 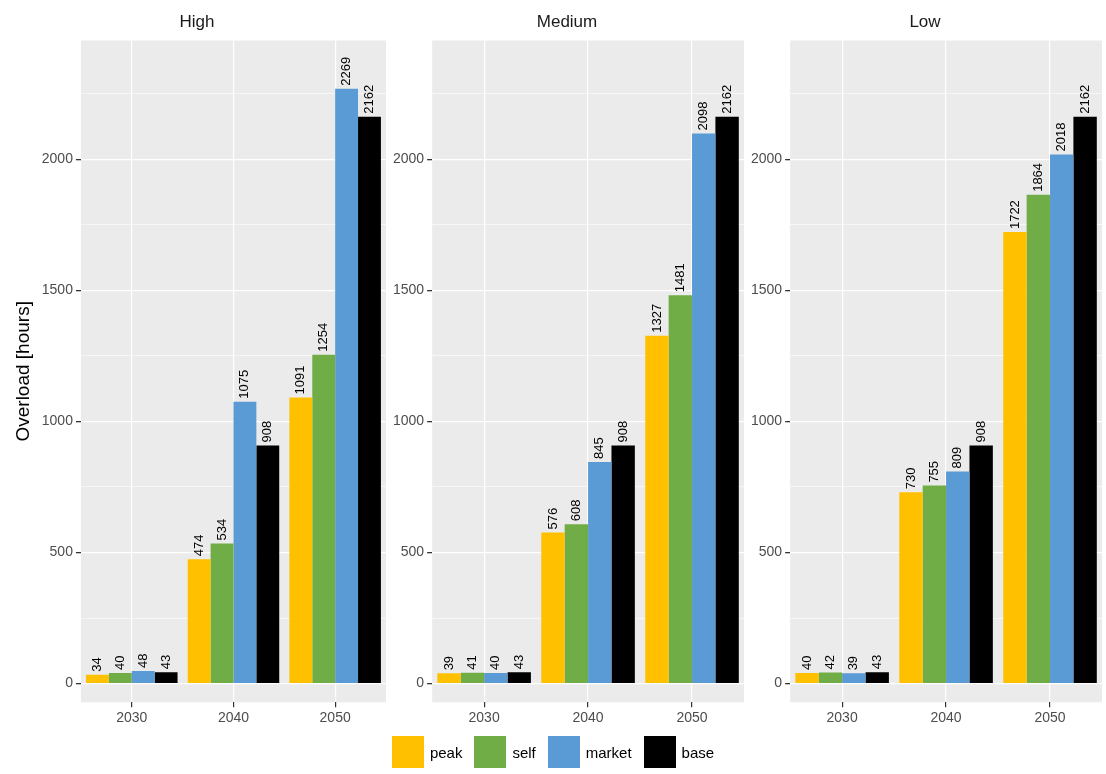 I want to click on data-label: 1481, so click(x=679, y=278).